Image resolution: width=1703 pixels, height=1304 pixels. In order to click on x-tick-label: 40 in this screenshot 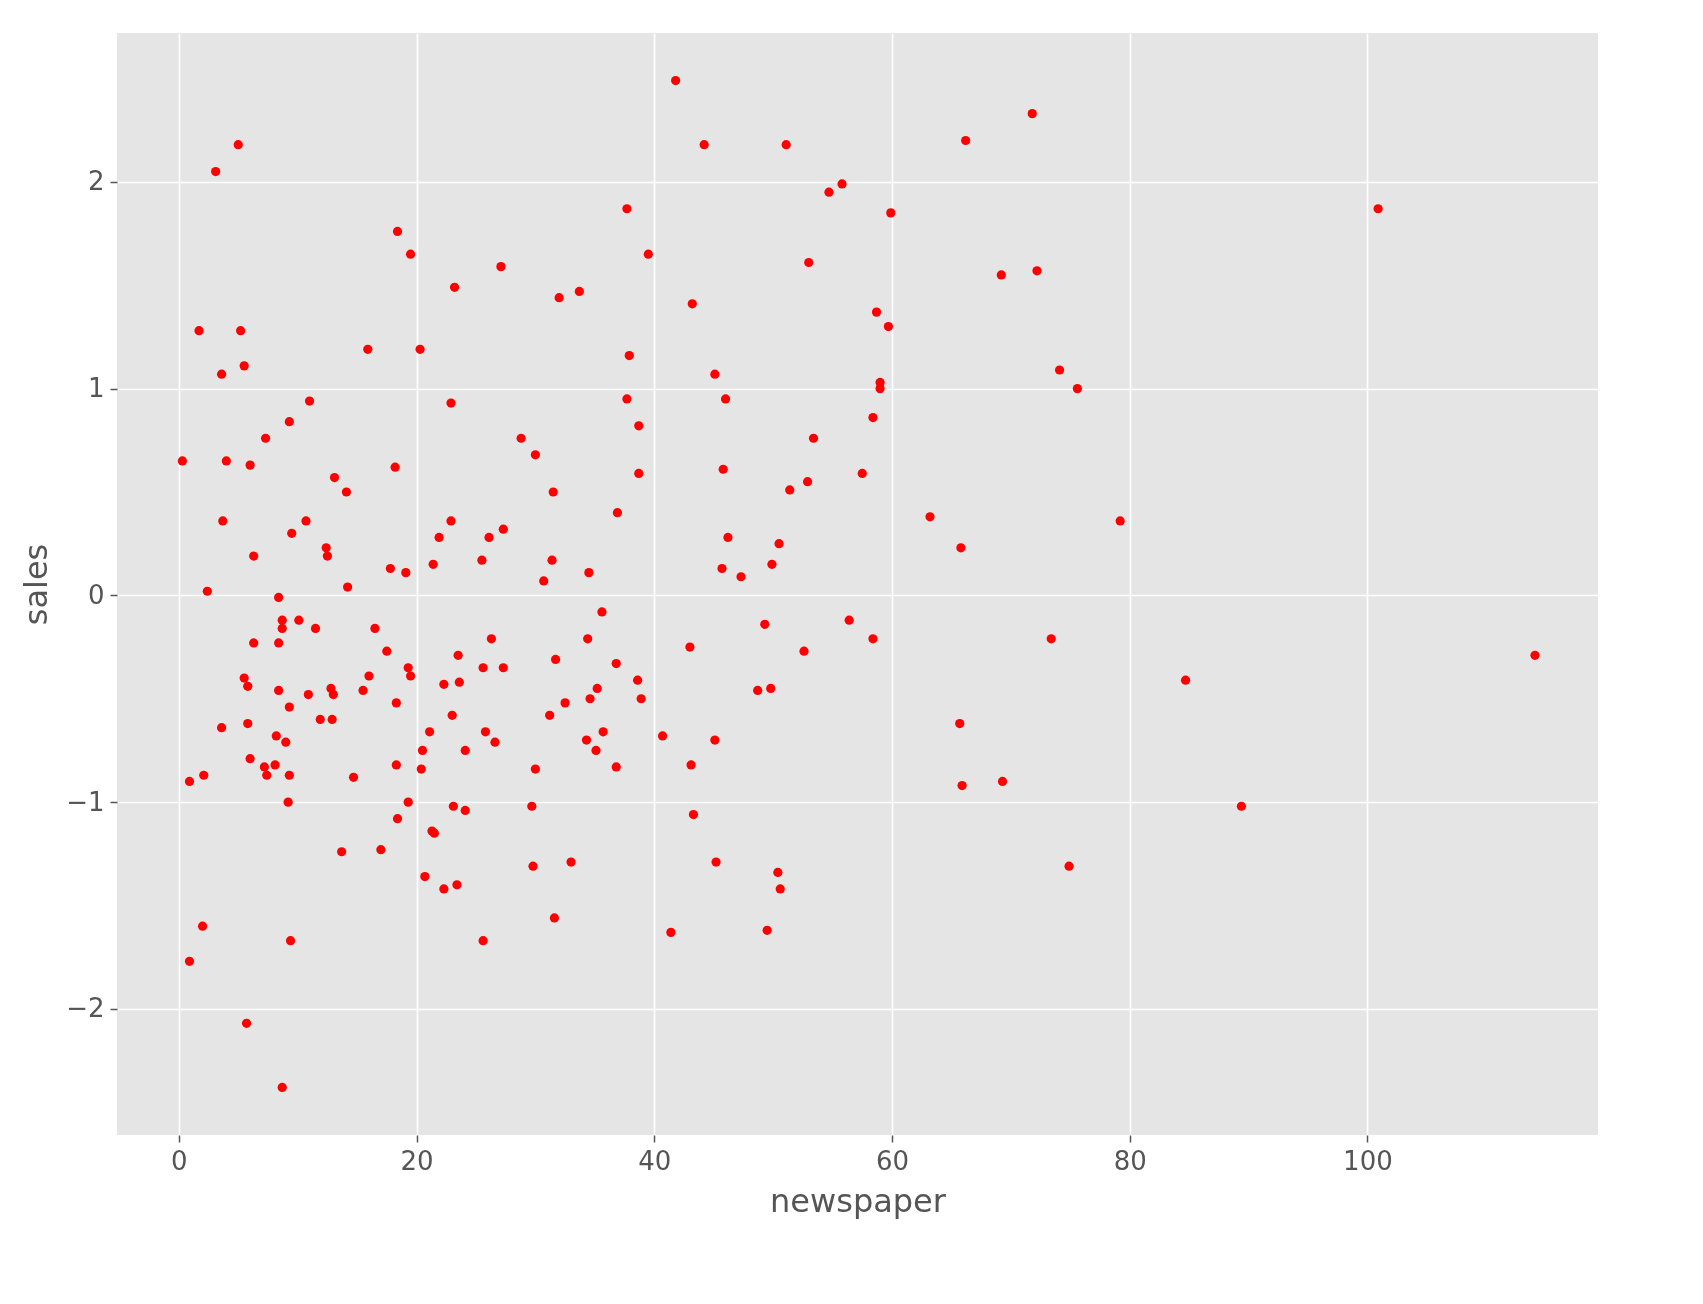, I will do `click(655, 1160)`.